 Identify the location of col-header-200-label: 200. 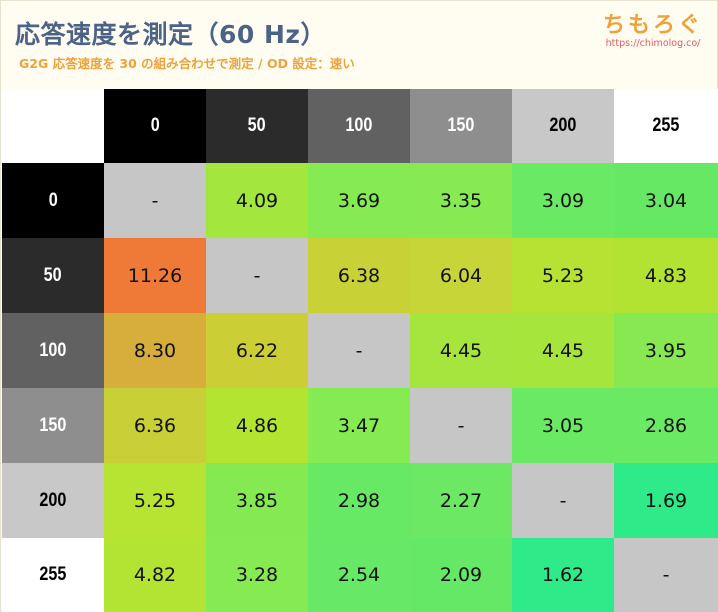
(563, 125).